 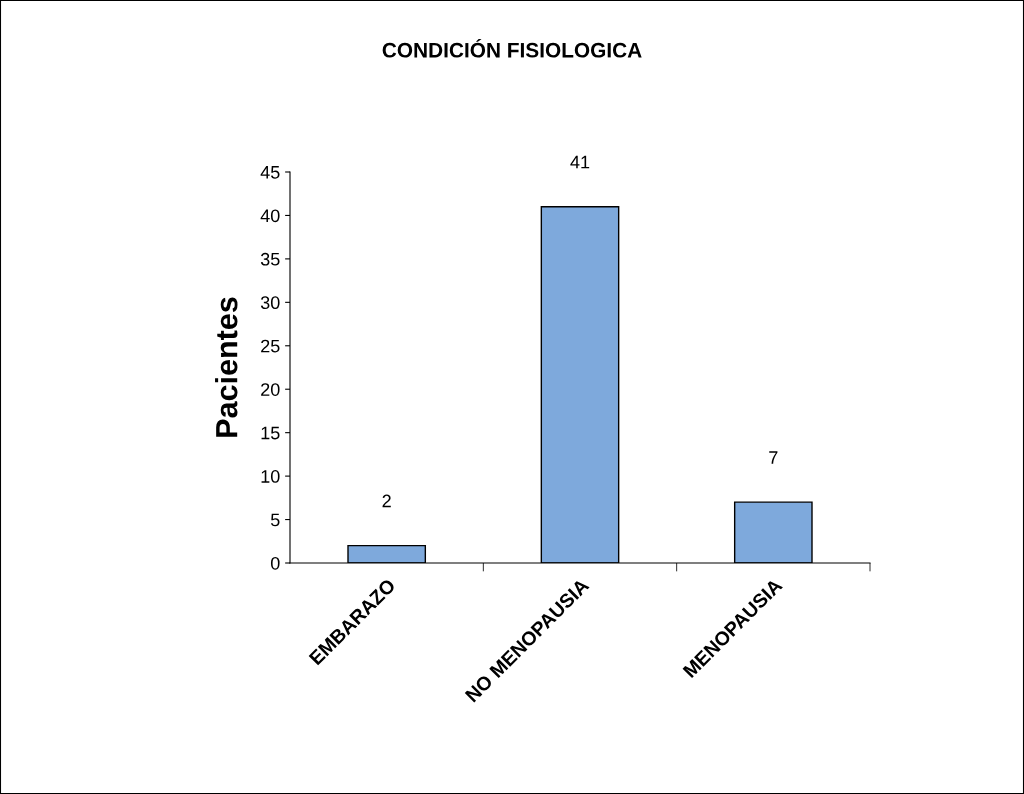 I want to click on data-label: 41, so click(x=580, y=162).